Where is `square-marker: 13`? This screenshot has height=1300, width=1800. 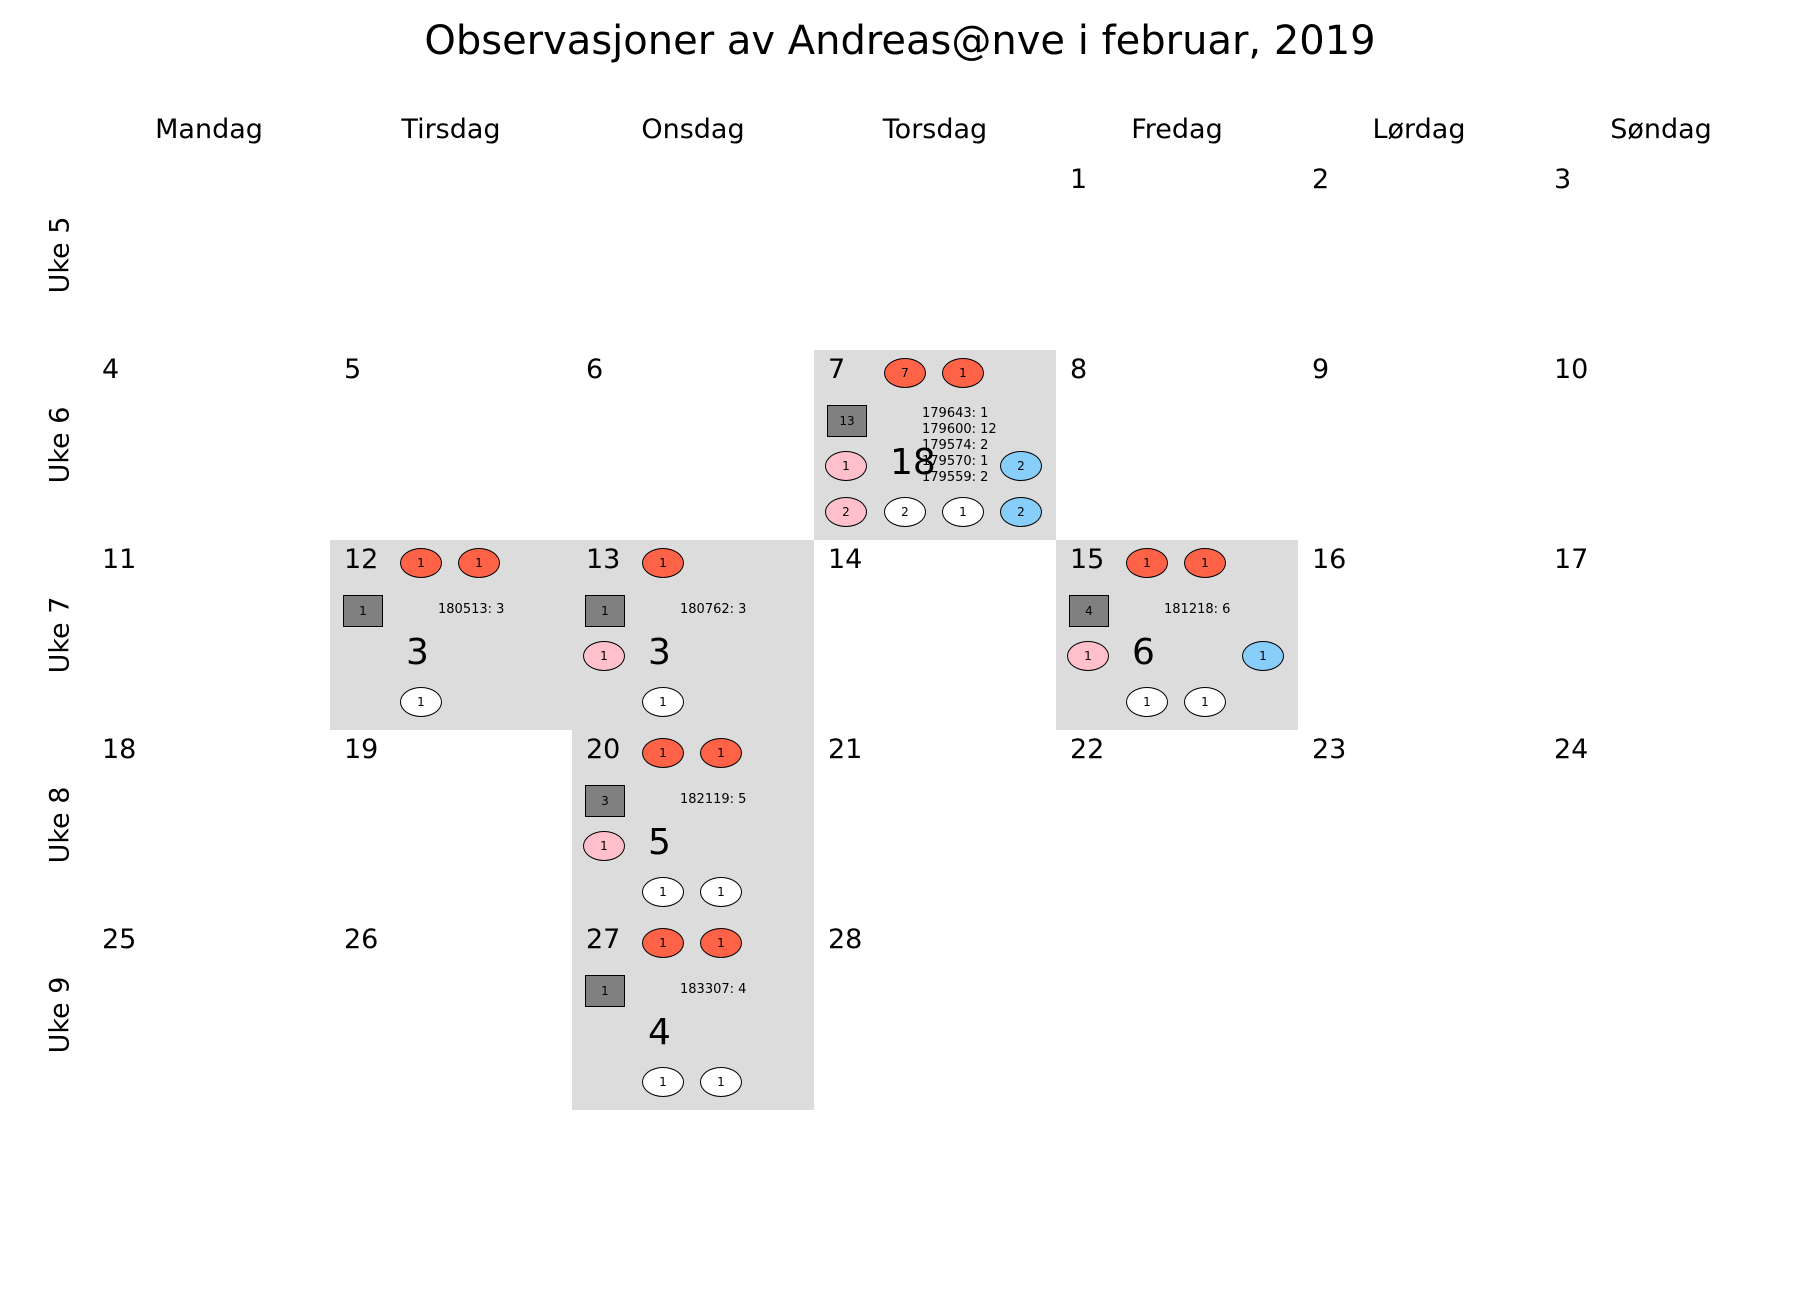
square-marker: 13 is located at coordinates (847, 421).